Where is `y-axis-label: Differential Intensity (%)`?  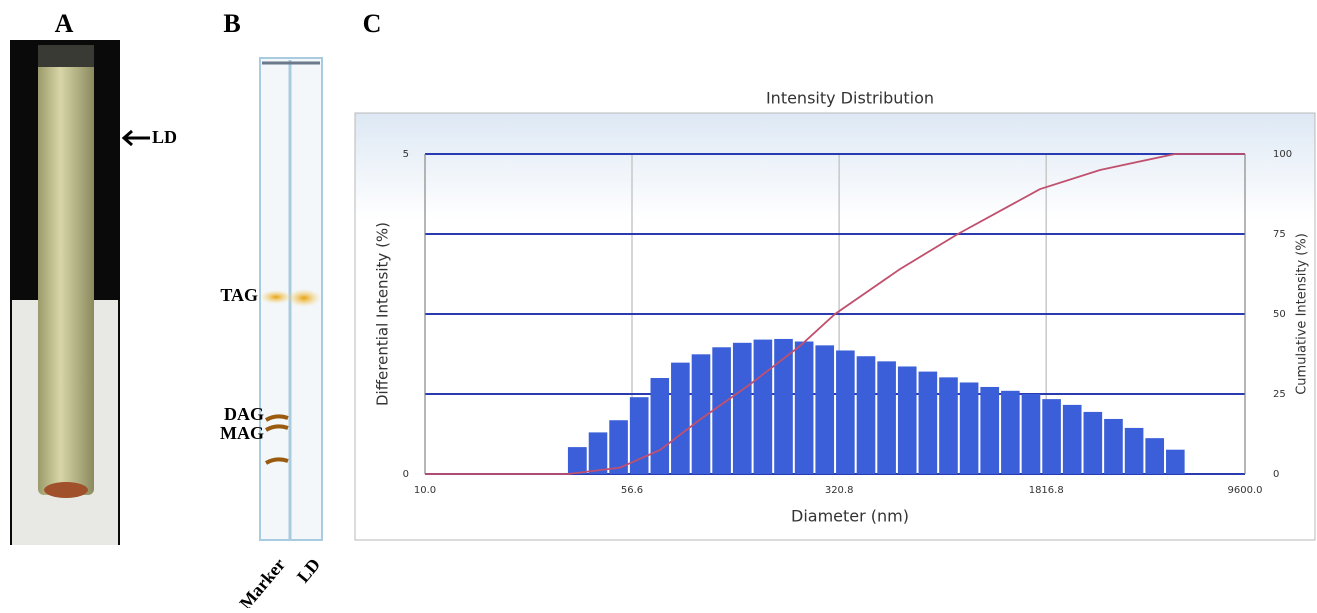 y-axis-label: Differential Intensity (%) is located at coordinates (383, 314).